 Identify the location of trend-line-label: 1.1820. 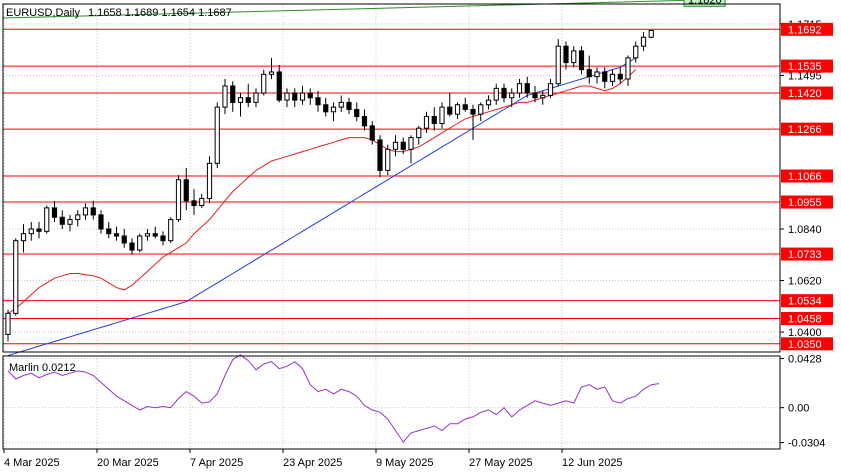
(705, 3).